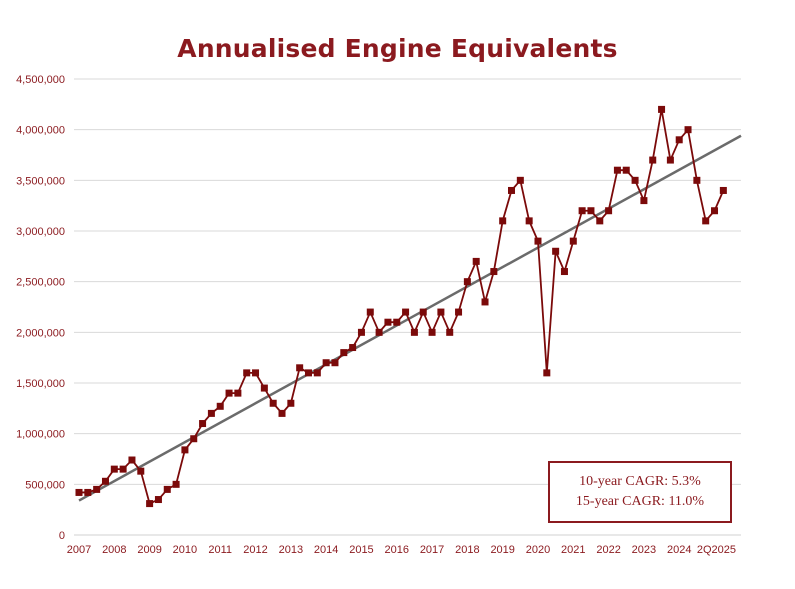 This screenshot has height=589, width=795. I want to click on x-tick-label: 2017, so click(432, 550).